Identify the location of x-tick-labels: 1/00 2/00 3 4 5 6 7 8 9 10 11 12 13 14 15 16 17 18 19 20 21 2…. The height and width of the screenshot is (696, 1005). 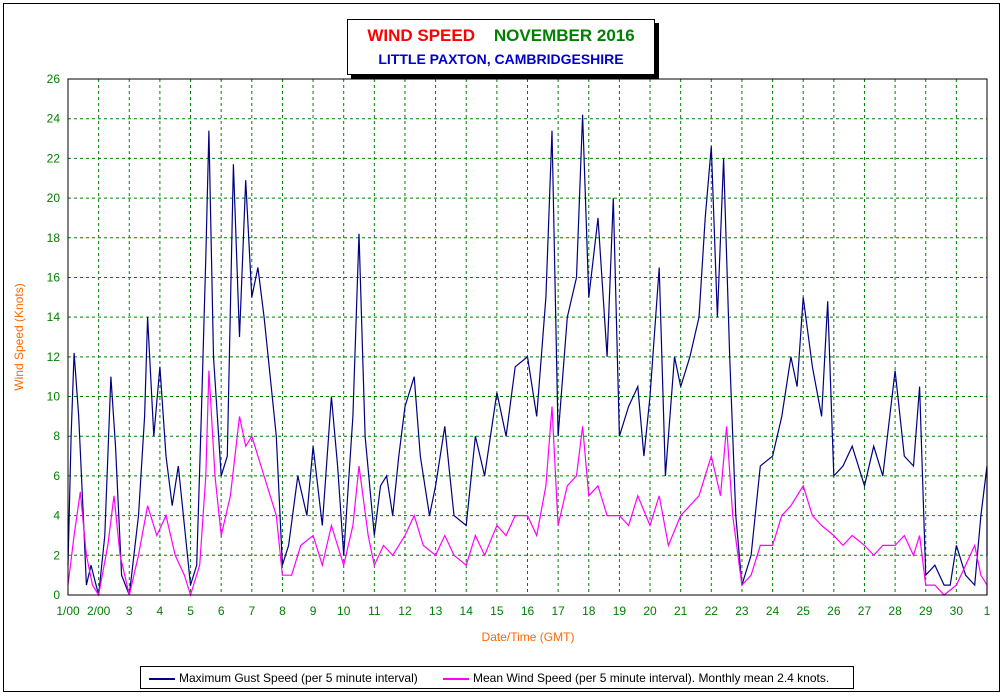
(523, 611).